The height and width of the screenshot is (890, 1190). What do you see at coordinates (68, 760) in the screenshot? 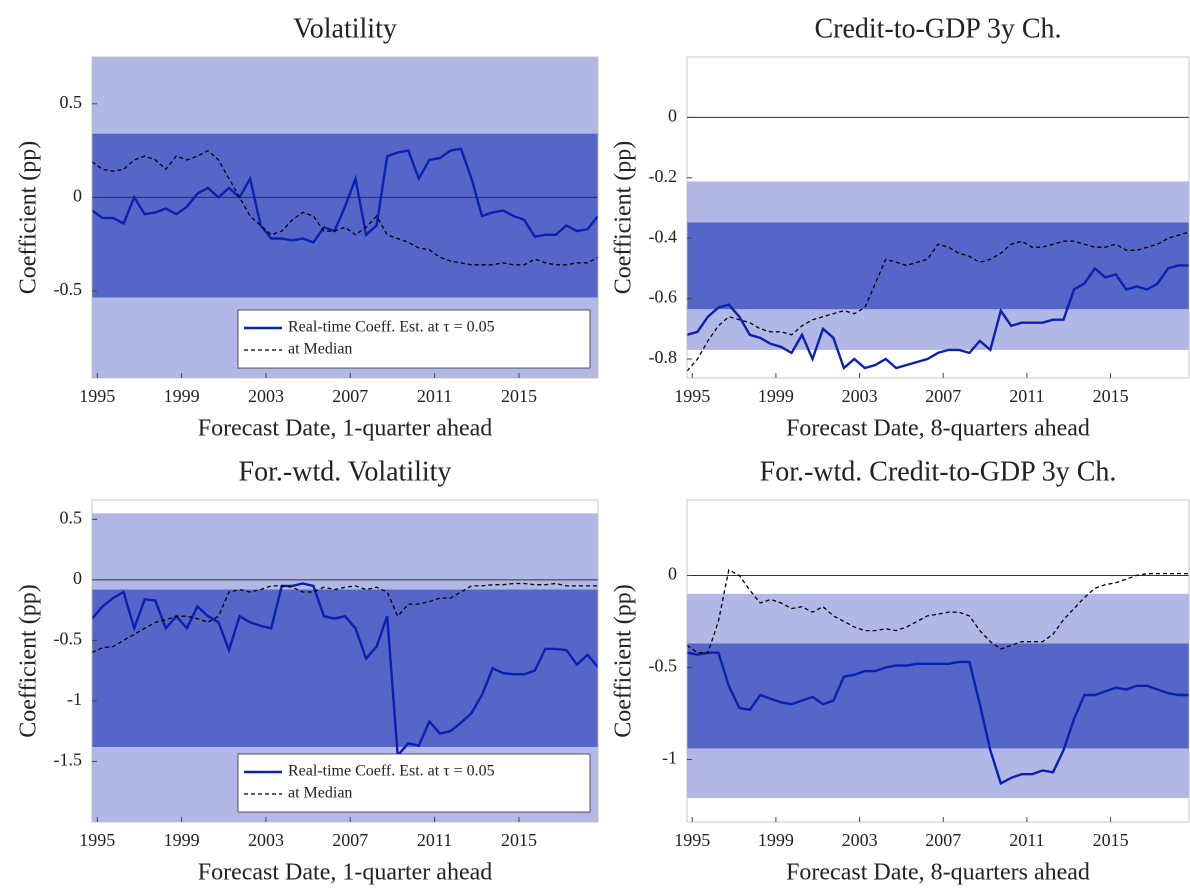
I see `y-tick-label: -1.5` at bounding box center [68, 760].